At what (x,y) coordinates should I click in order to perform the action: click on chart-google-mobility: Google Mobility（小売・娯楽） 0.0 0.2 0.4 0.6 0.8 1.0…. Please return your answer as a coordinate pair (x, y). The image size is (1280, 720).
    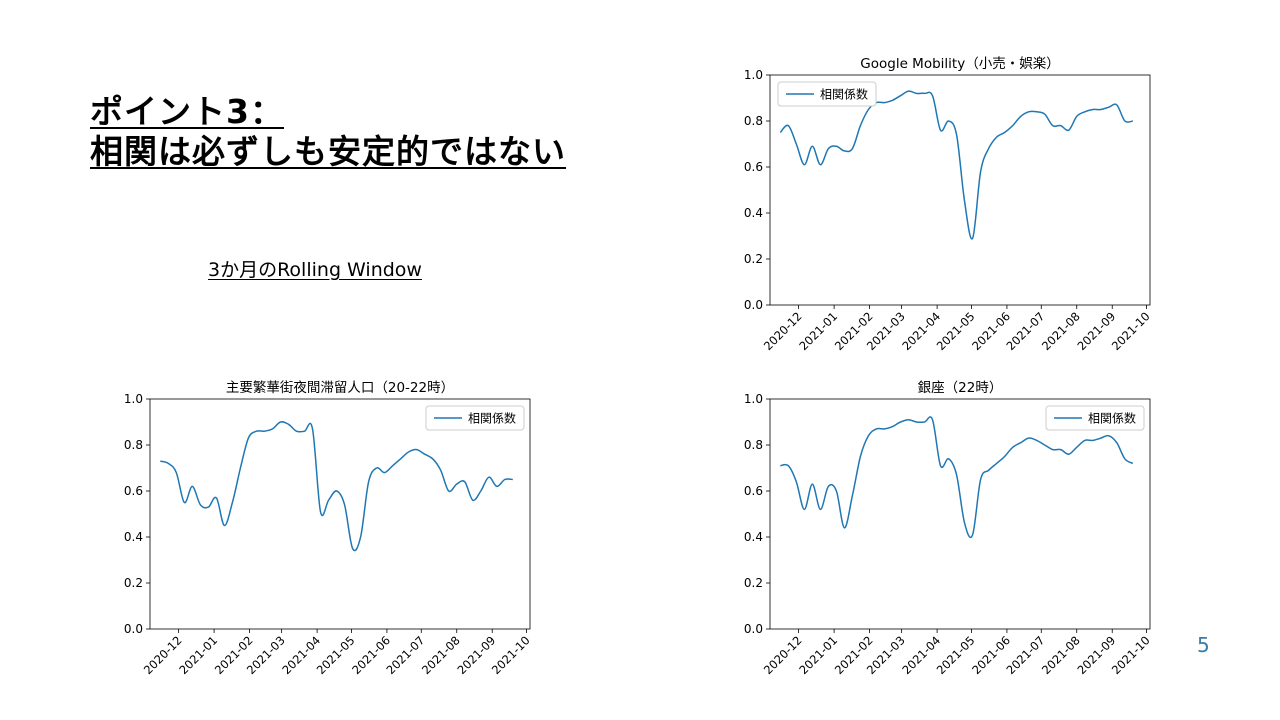
    Looking at the image, I should click on (948, 204).